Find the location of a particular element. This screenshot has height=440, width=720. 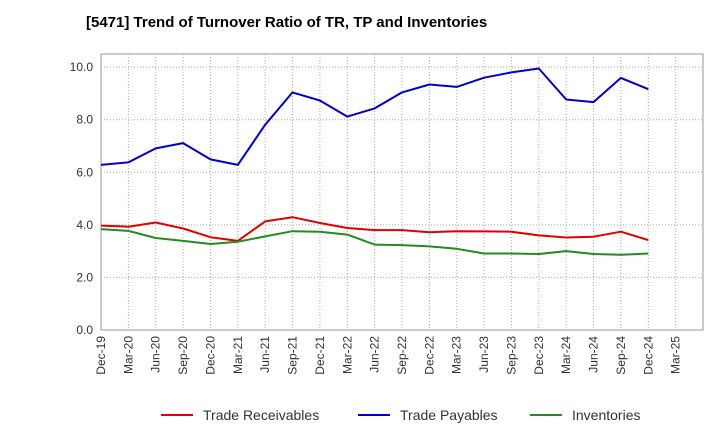

y-tick-label: 2.0 is located at coordinates (84, 277).